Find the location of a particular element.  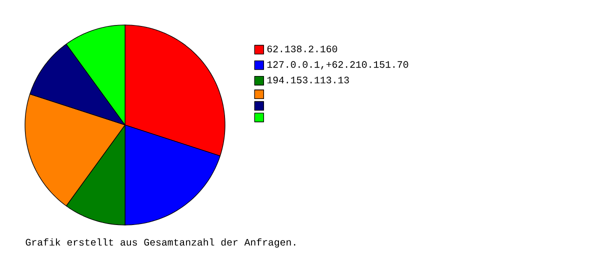

legend-label: 62.138.2.160 is located at coordinates (302, 49).